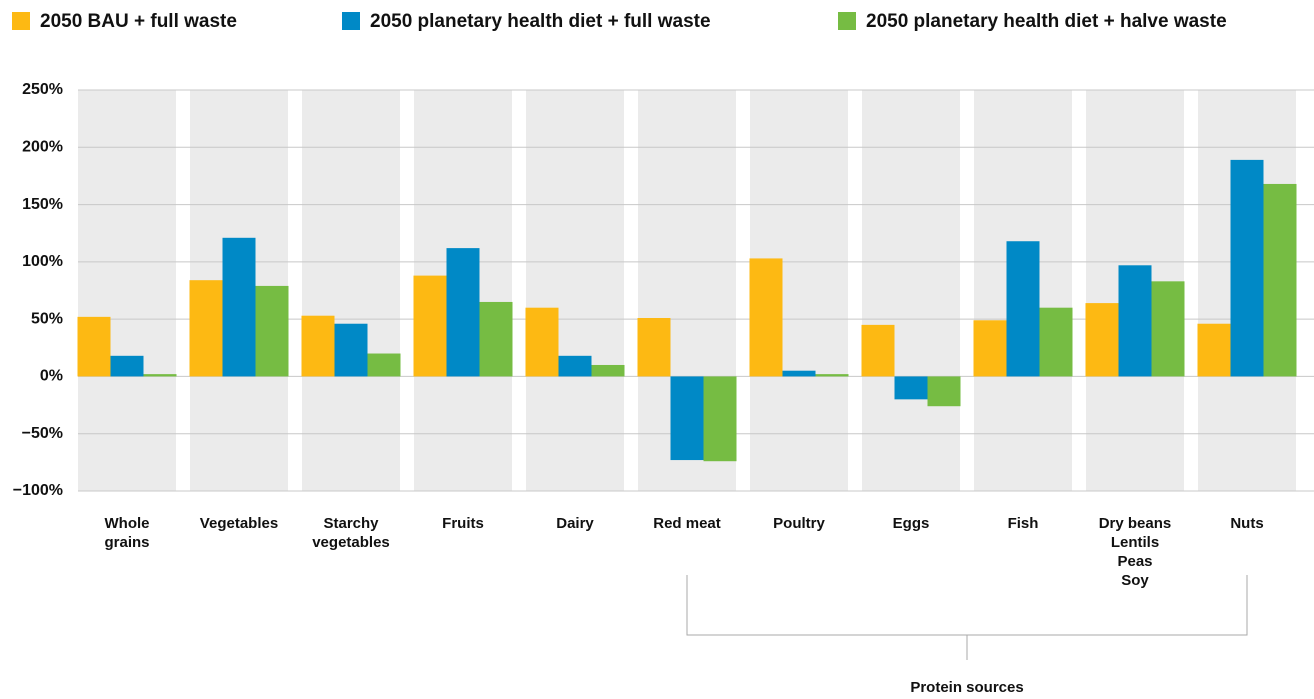  Describe the element at coordinates (42, 89) in the screenshot. I see `y-tick-label: 250%` at that location.